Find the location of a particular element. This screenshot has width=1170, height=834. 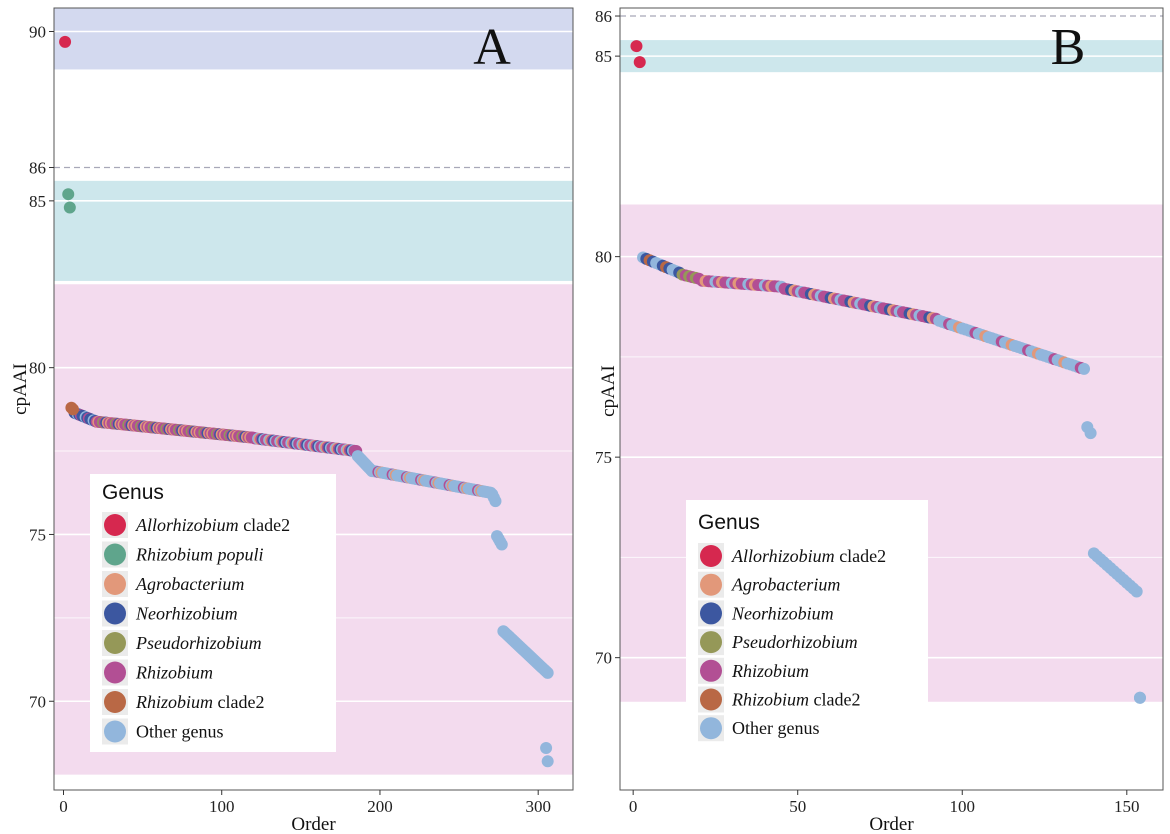

band-teal is located at coordinates (313, 230).